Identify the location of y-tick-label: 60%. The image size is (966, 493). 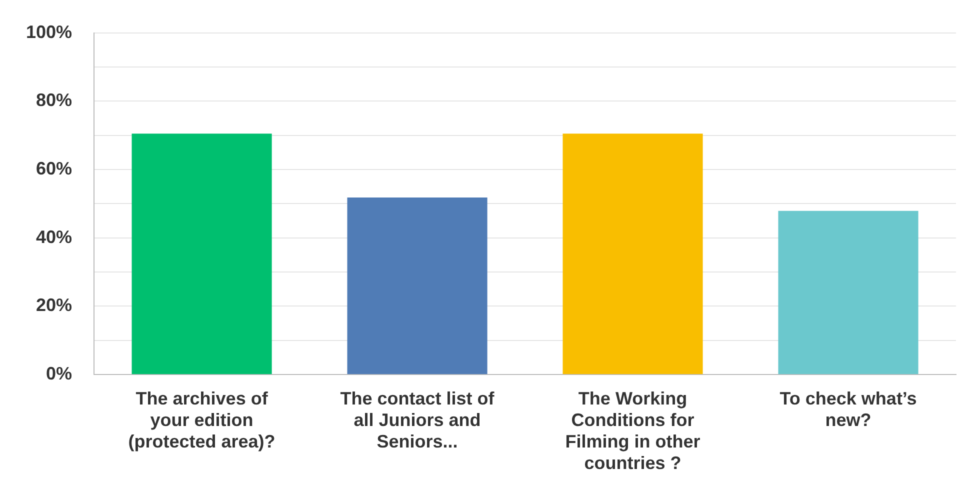
(54, 168).